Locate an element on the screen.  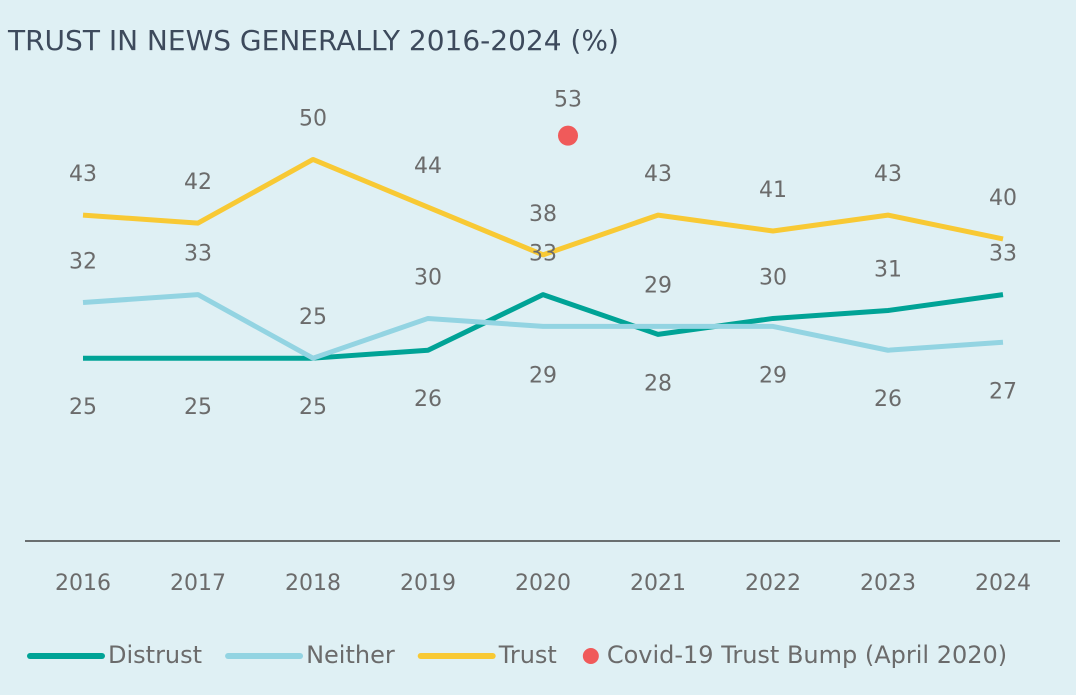
x-tick-label: 2024 is located at coordinates (1003, 583).